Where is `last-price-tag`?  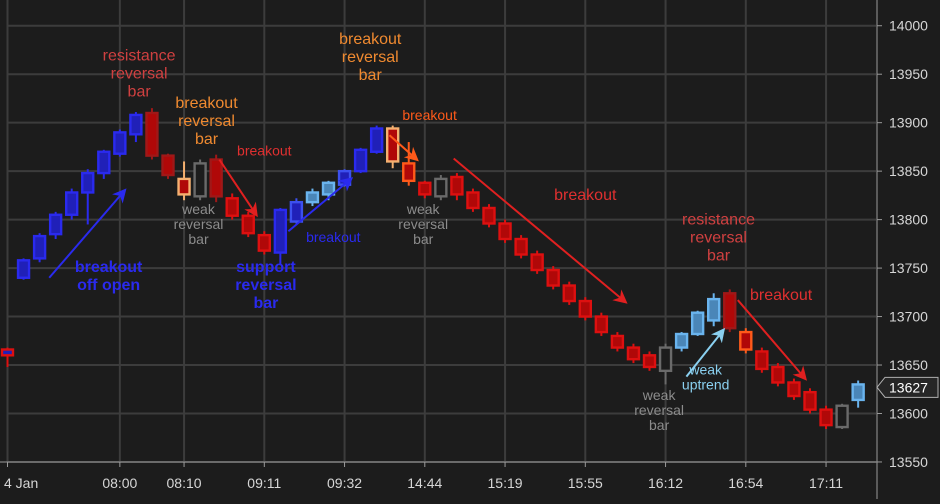
last-price-tag is located at coordinates (907, 387).